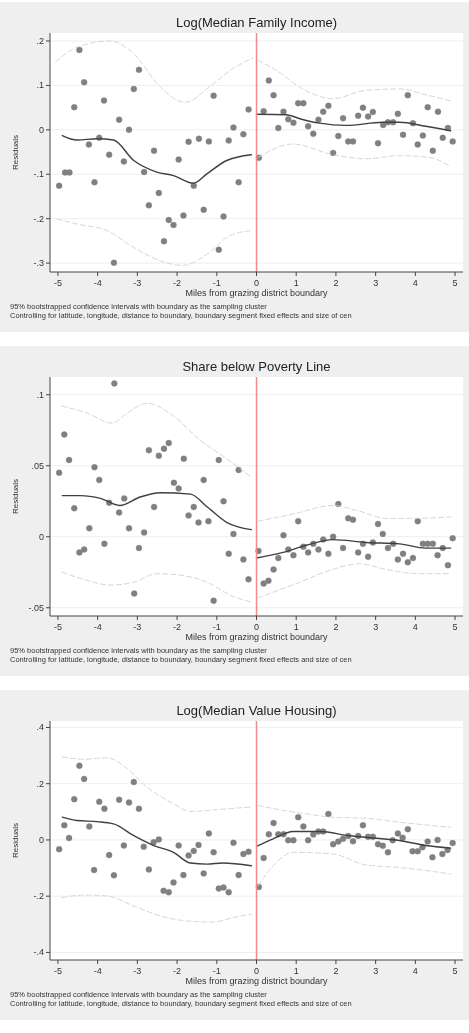 The width and height of the screenshot is (469, 1033). Describe the element at coordinates (37, 465) in the screenshot. I see `y-tick-label: .05` at that location.